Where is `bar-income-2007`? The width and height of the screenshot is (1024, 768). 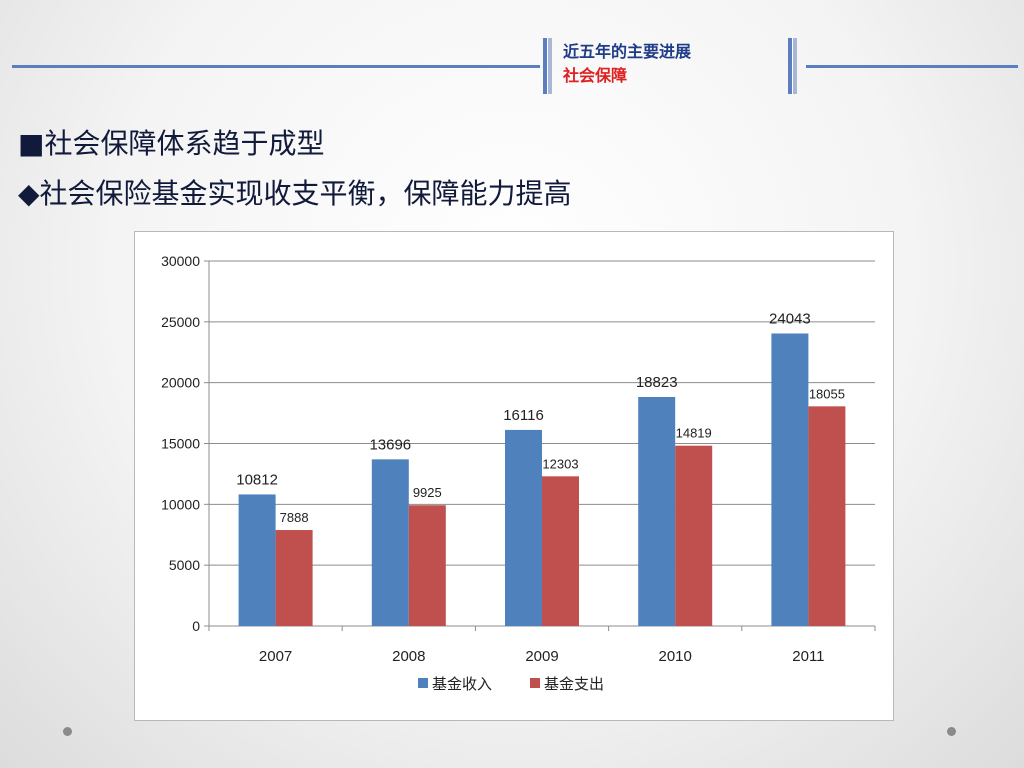 bar-income-2007 is located at coordinates (257, 560).